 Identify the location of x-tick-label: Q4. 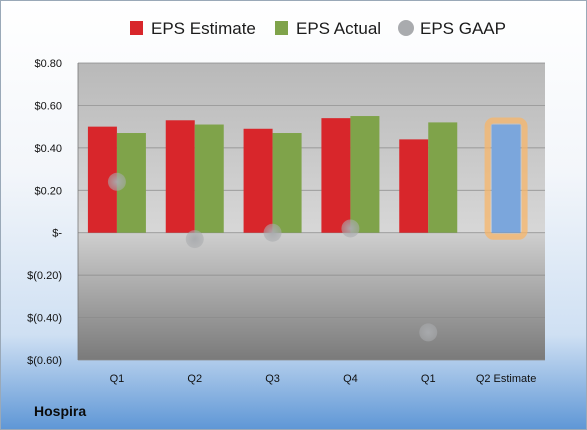
(350, 379).